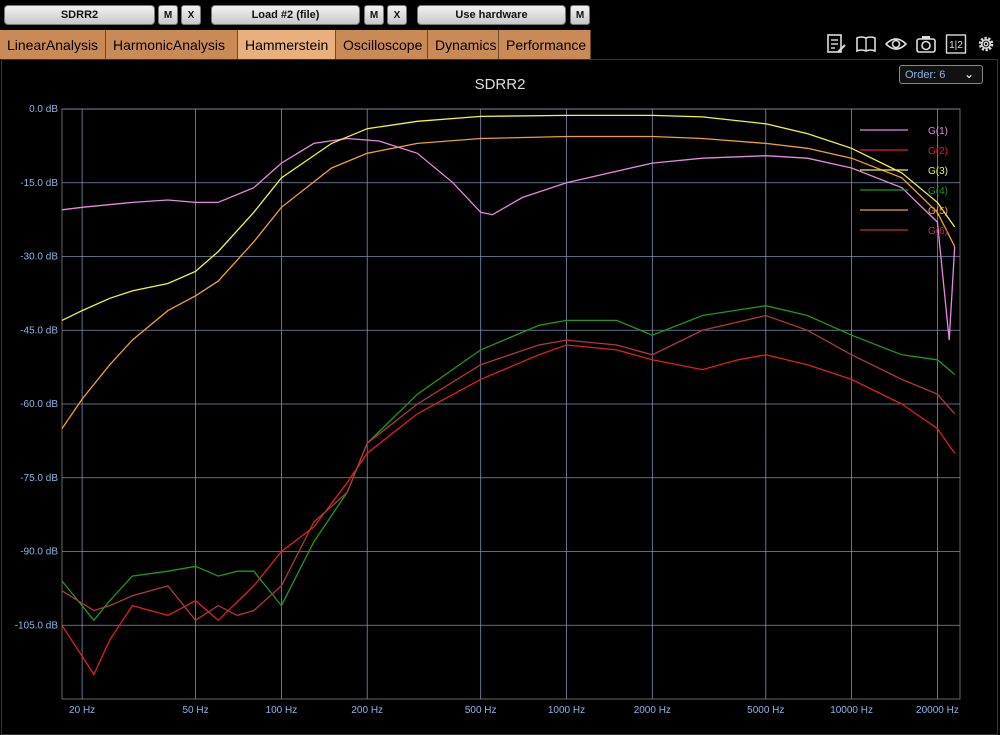  What do you see at coordinates (968, 74) in the screenshot?
I see `chevron-down-icon: ⌄` at bounding box center [968, 74].